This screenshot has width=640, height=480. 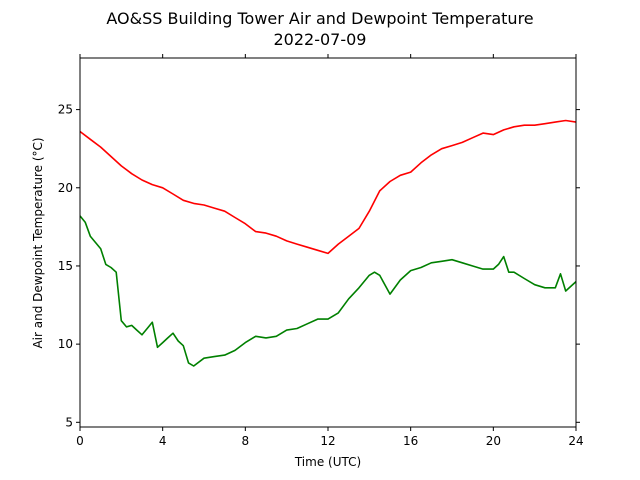 I want to click on x-tick-label: 16, so click(x=410, y=441).